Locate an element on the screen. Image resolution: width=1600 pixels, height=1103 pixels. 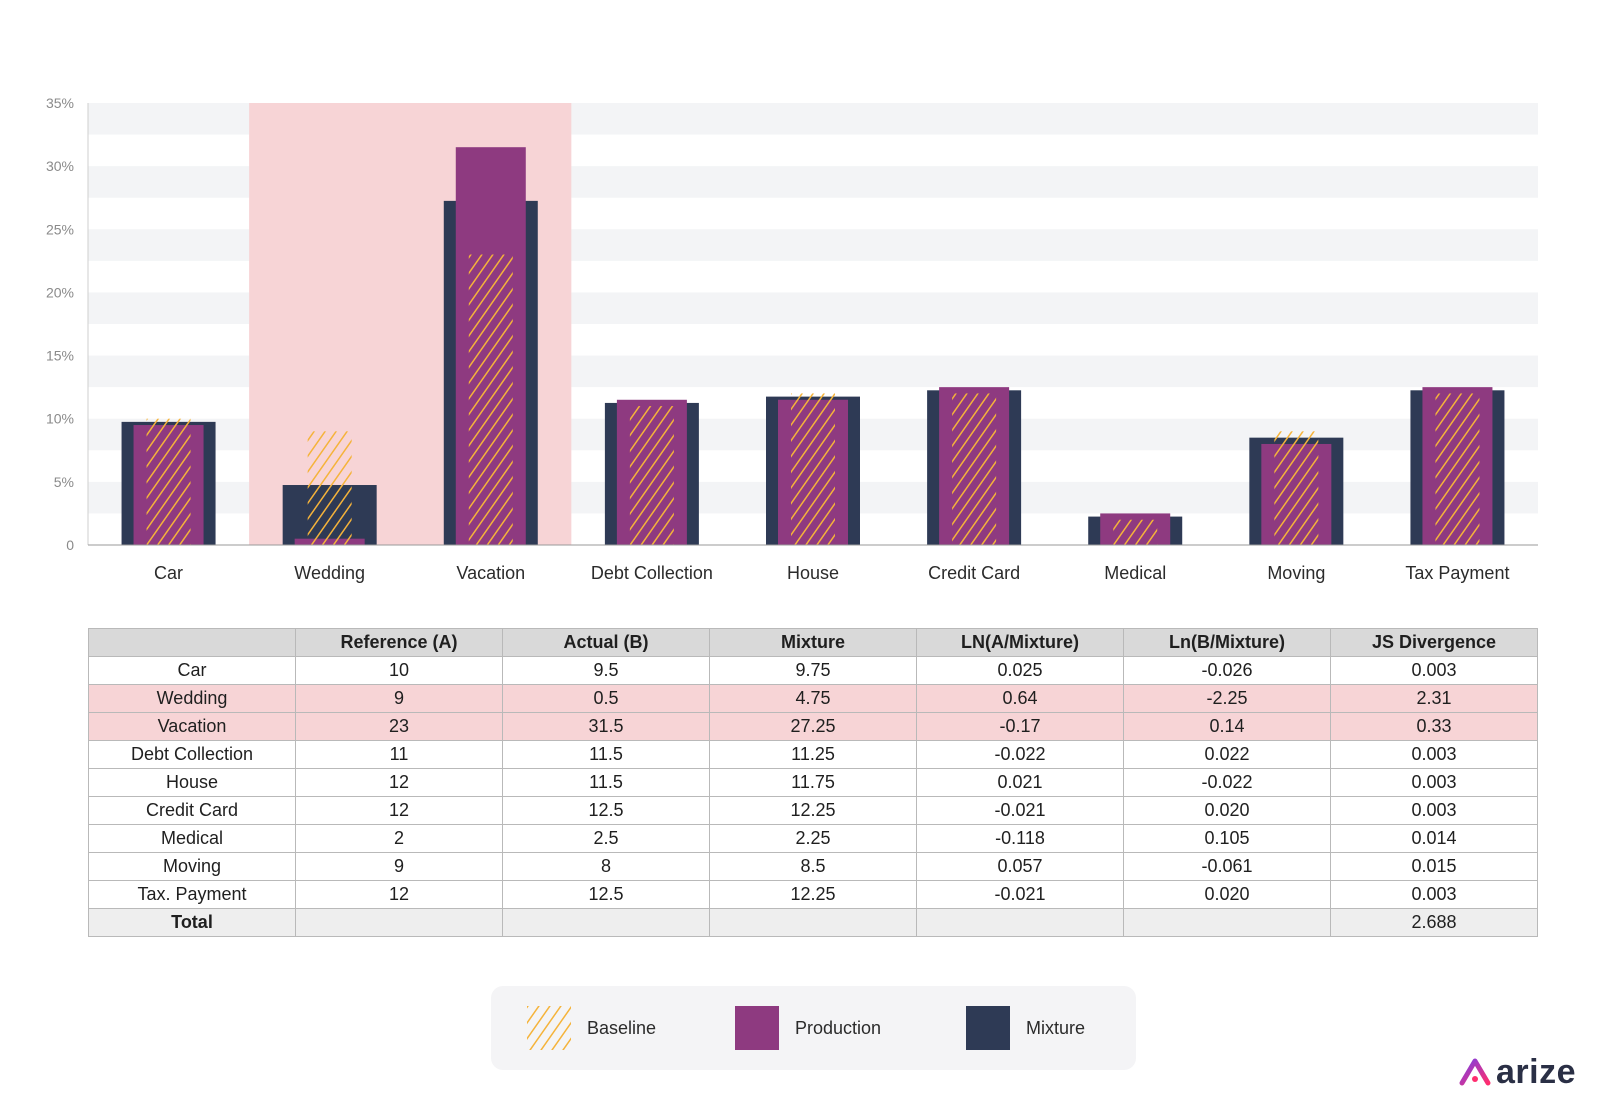
table-header-cell: JS Divergence is located at coordinates (1434, 642).